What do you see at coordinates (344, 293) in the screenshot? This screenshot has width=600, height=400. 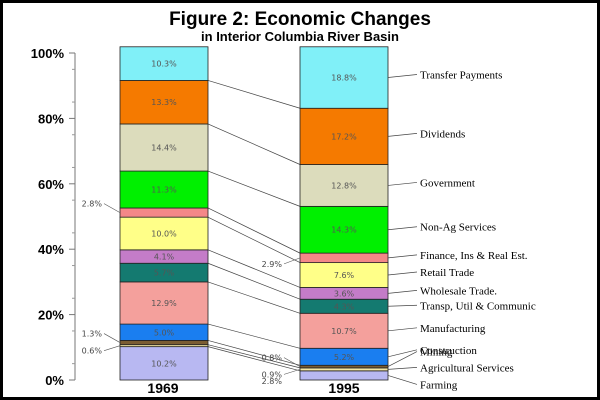 I see `segment-value-label: 3.6%` at bounding box center [344, 293].